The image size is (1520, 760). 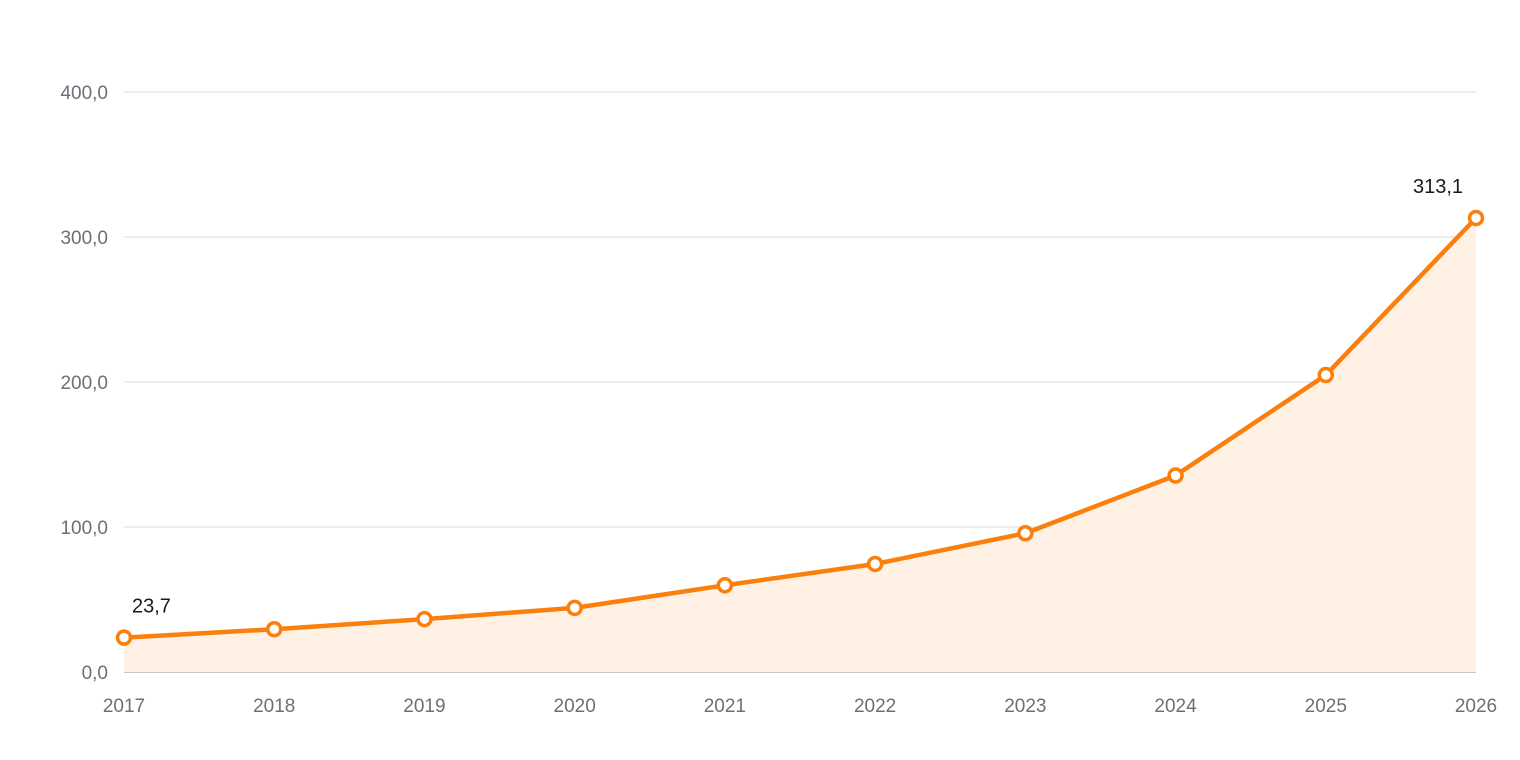 What do you see at coordinates (1025, 706) in the screenshot?
I see `x-tick-label: 2023` at bounding box center [1025, 706].